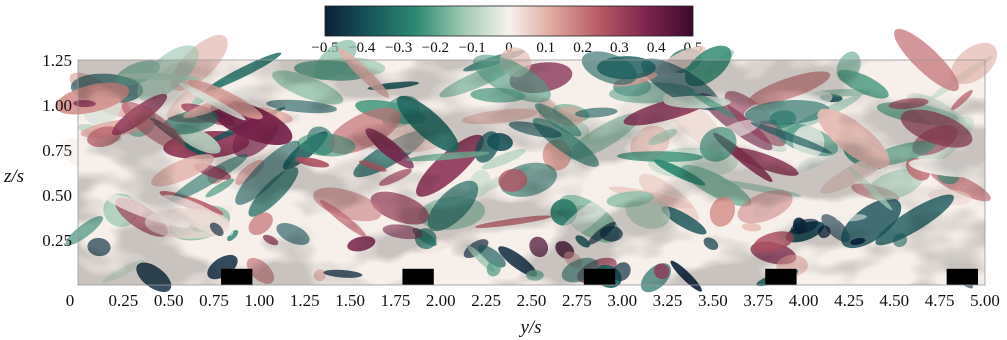 The height and width of the screenshot is (340, 1007). I want to click on x-tick-label: 1.50, so click(350, 300).